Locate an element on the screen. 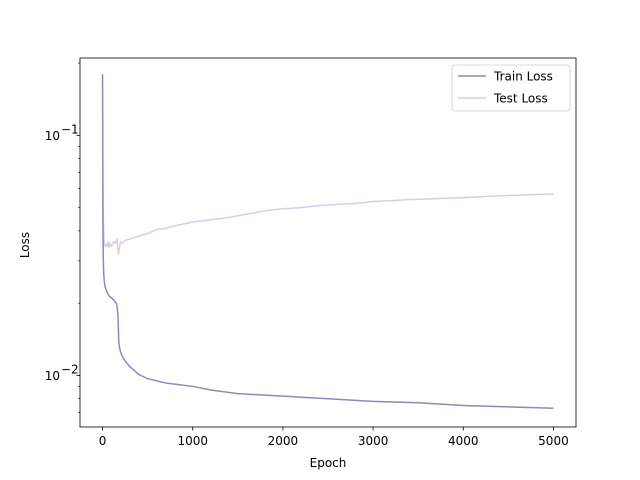  legend-label: Train Loss is located at coordinates (523, 77).